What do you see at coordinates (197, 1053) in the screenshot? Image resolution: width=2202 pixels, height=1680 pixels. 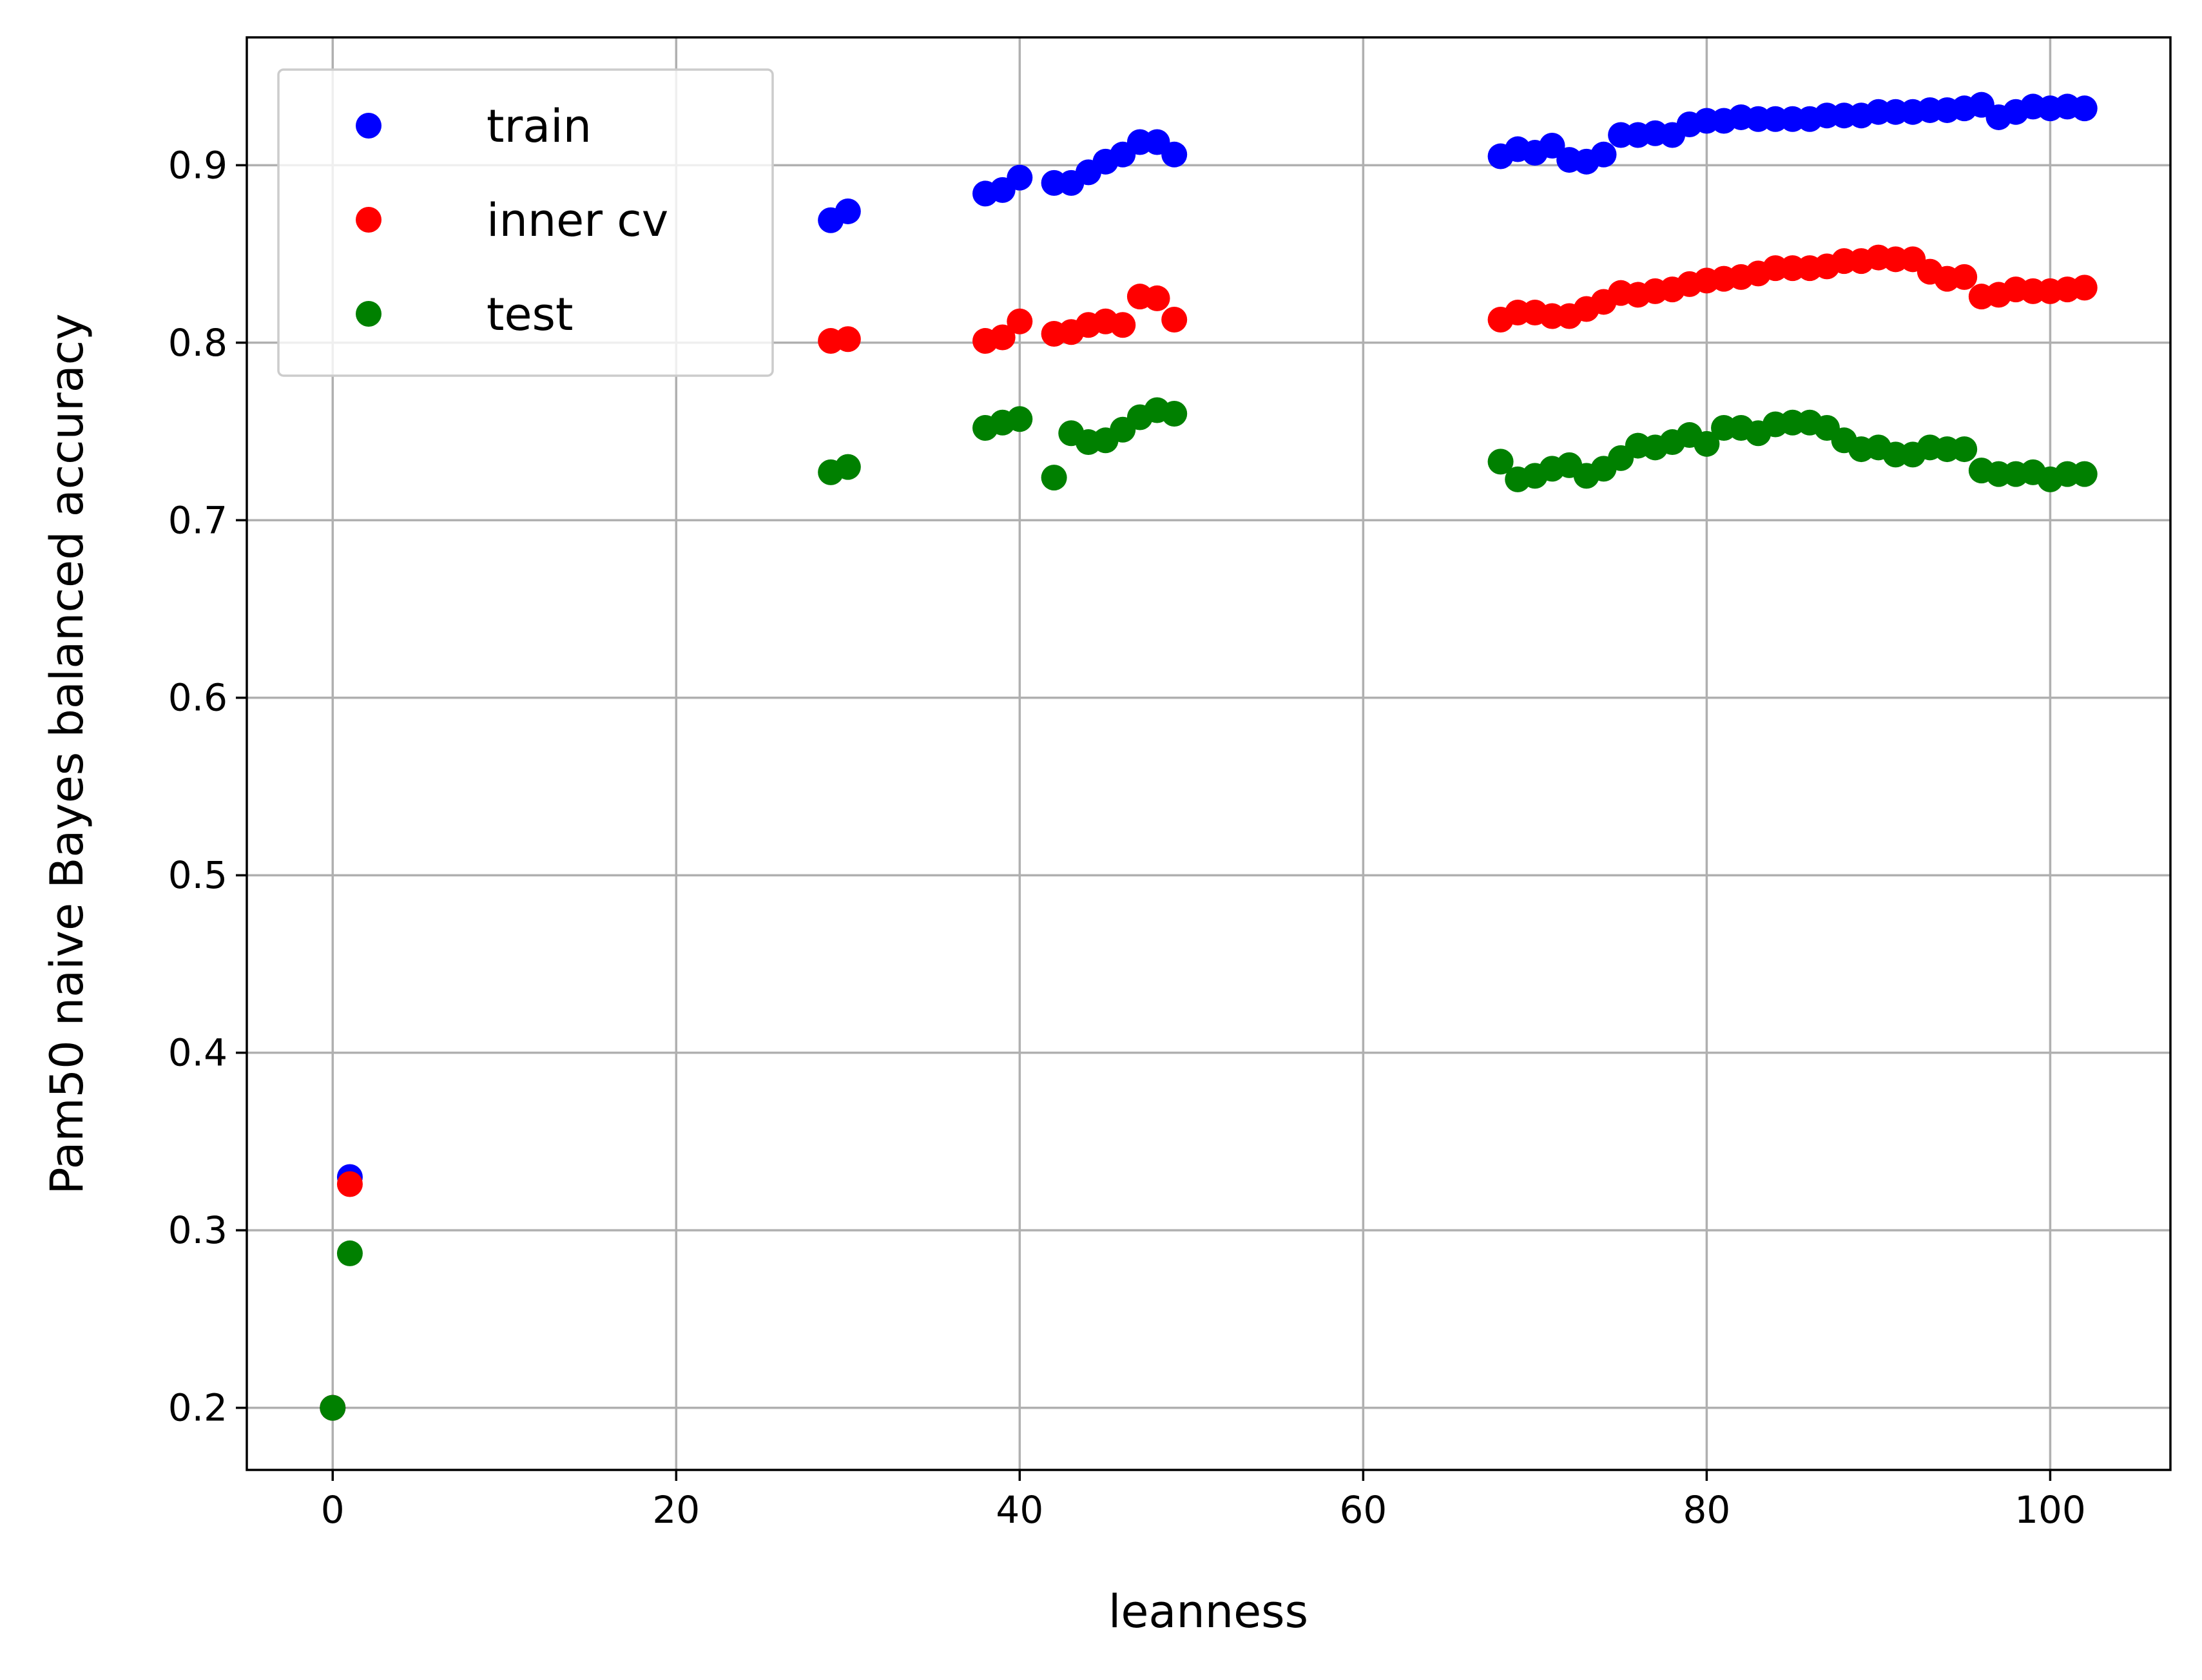 I see `y-tick-label: 0.4` at bounding box center [197, 1053].